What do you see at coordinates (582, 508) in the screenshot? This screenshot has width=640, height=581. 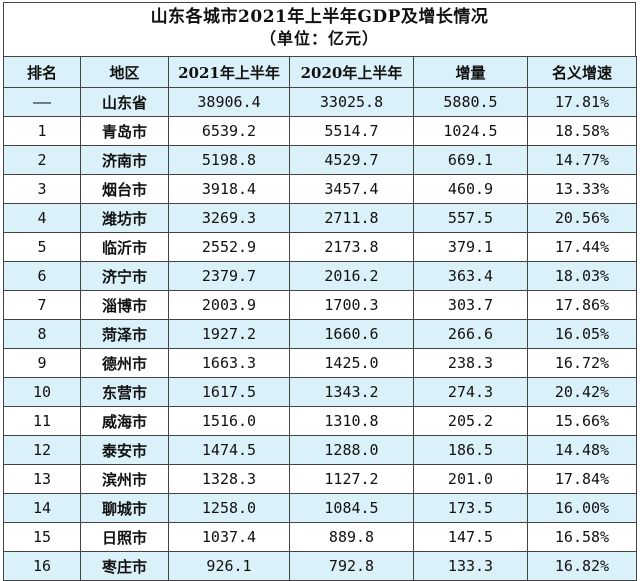 I see `cell-growth: 16.00%` at bounding box center [582, 508].